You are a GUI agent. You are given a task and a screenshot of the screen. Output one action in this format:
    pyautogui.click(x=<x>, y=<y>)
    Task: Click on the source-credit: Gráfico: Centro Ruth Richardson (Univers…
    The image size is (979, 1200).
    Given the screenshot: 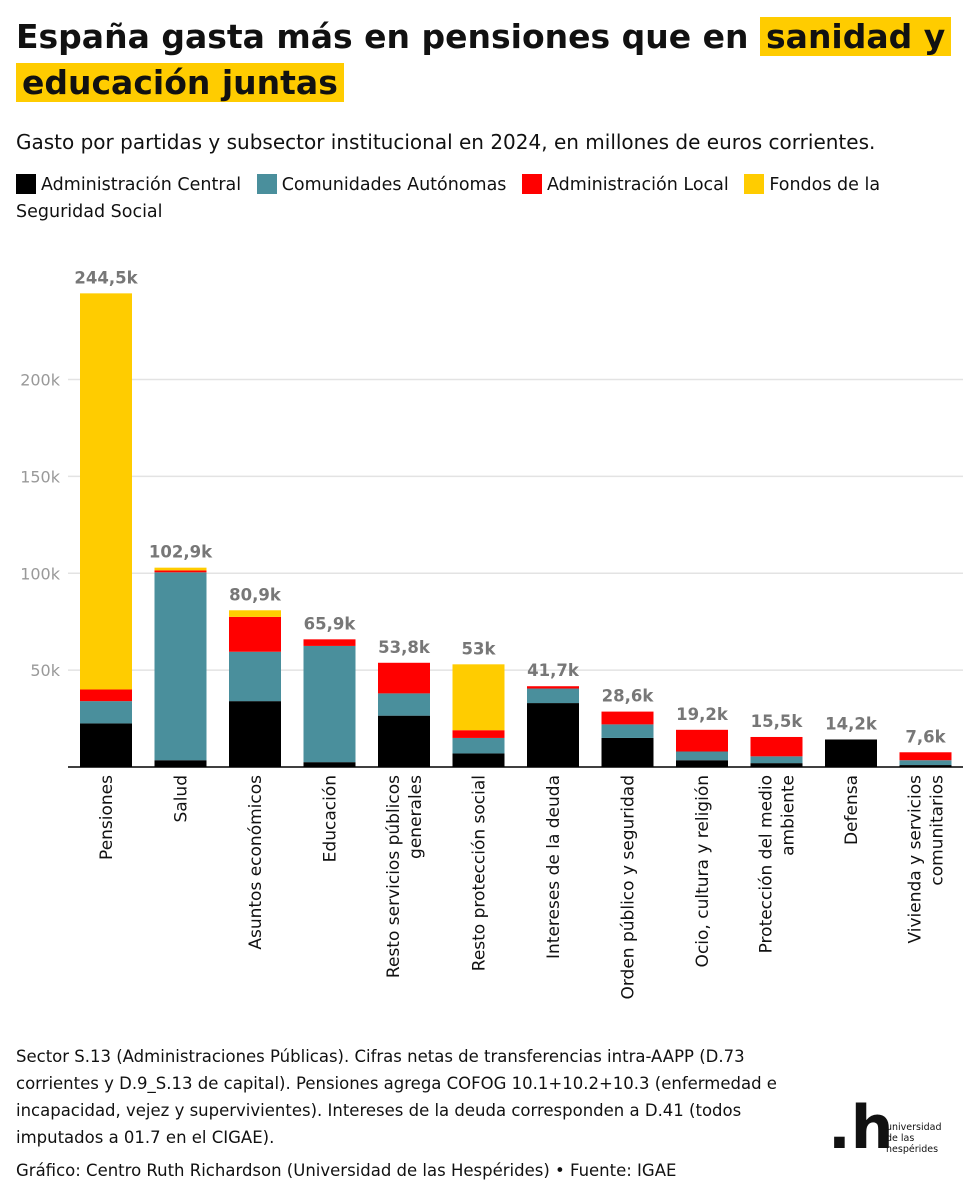 What is the action you would take?
    pyautogui.click(x=346, y=1170)
    